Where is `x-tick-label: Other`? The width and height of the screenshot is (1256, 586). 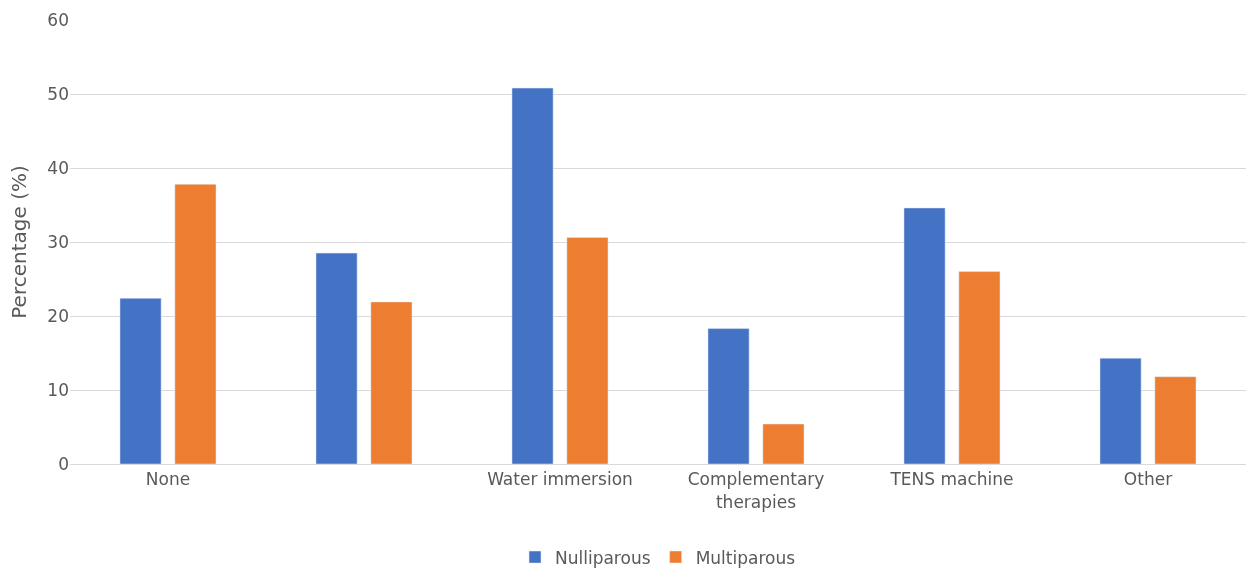 x-tick-label: Other is located at coordinates (1148, 479).